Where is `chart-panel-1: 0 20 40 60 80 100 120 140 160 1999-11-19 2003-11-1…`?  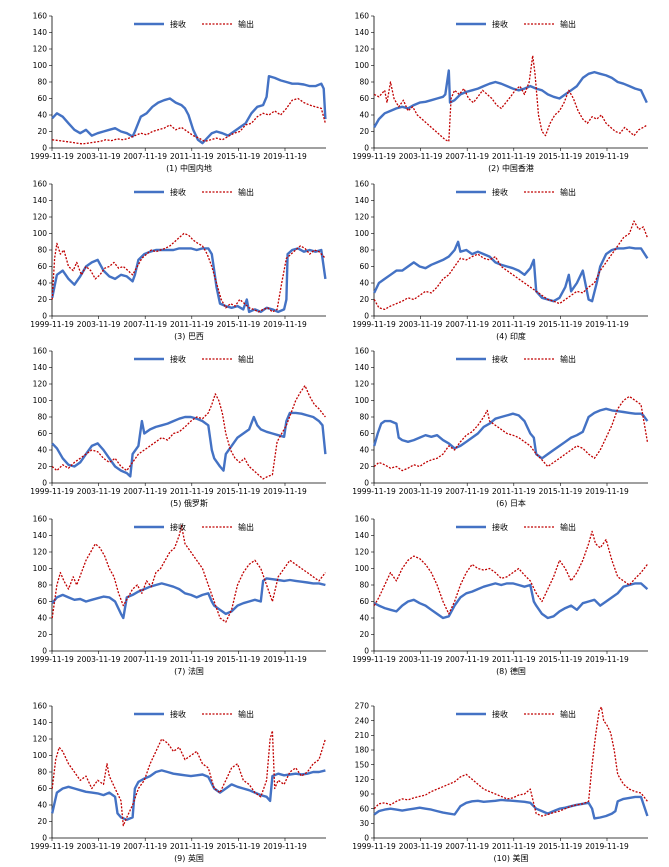 chart-panel-1: 0 20 40 60 80 100 120 140 160 1999-11-19 2003-11-1… is located at coordinates (172, 94).